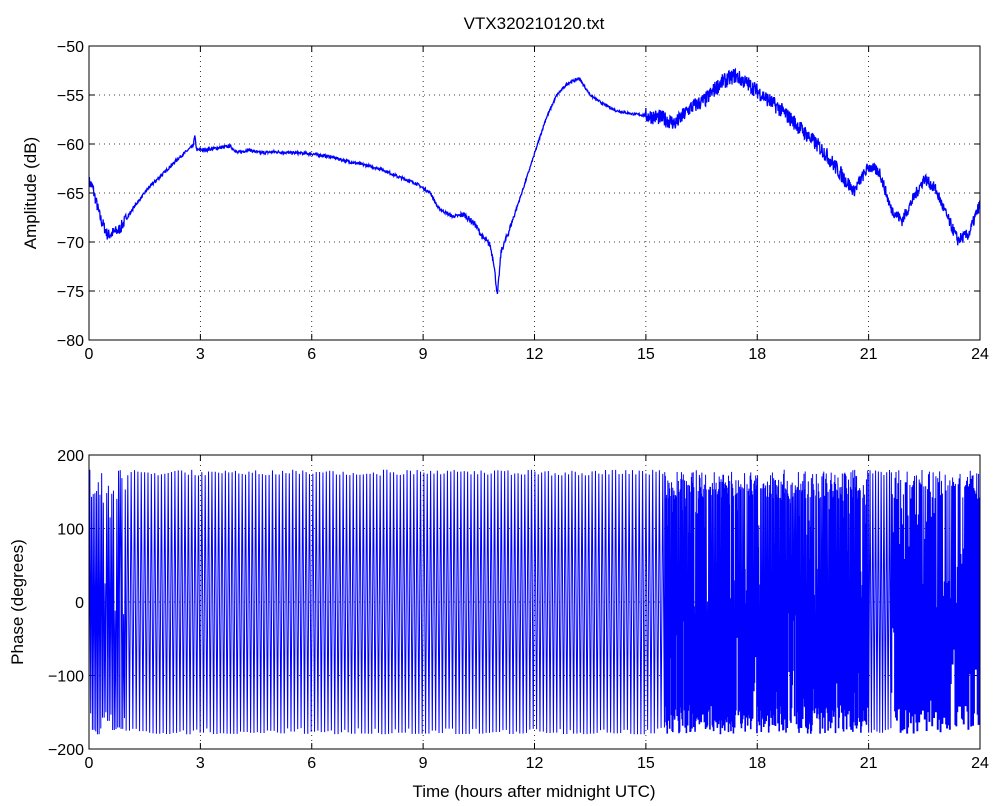 This screenshot has height=806, width=998. What do you see at coordinates (70, 47) in the screenshot?
I see `y-tick-label: −50` at bounding box center [70, 47].